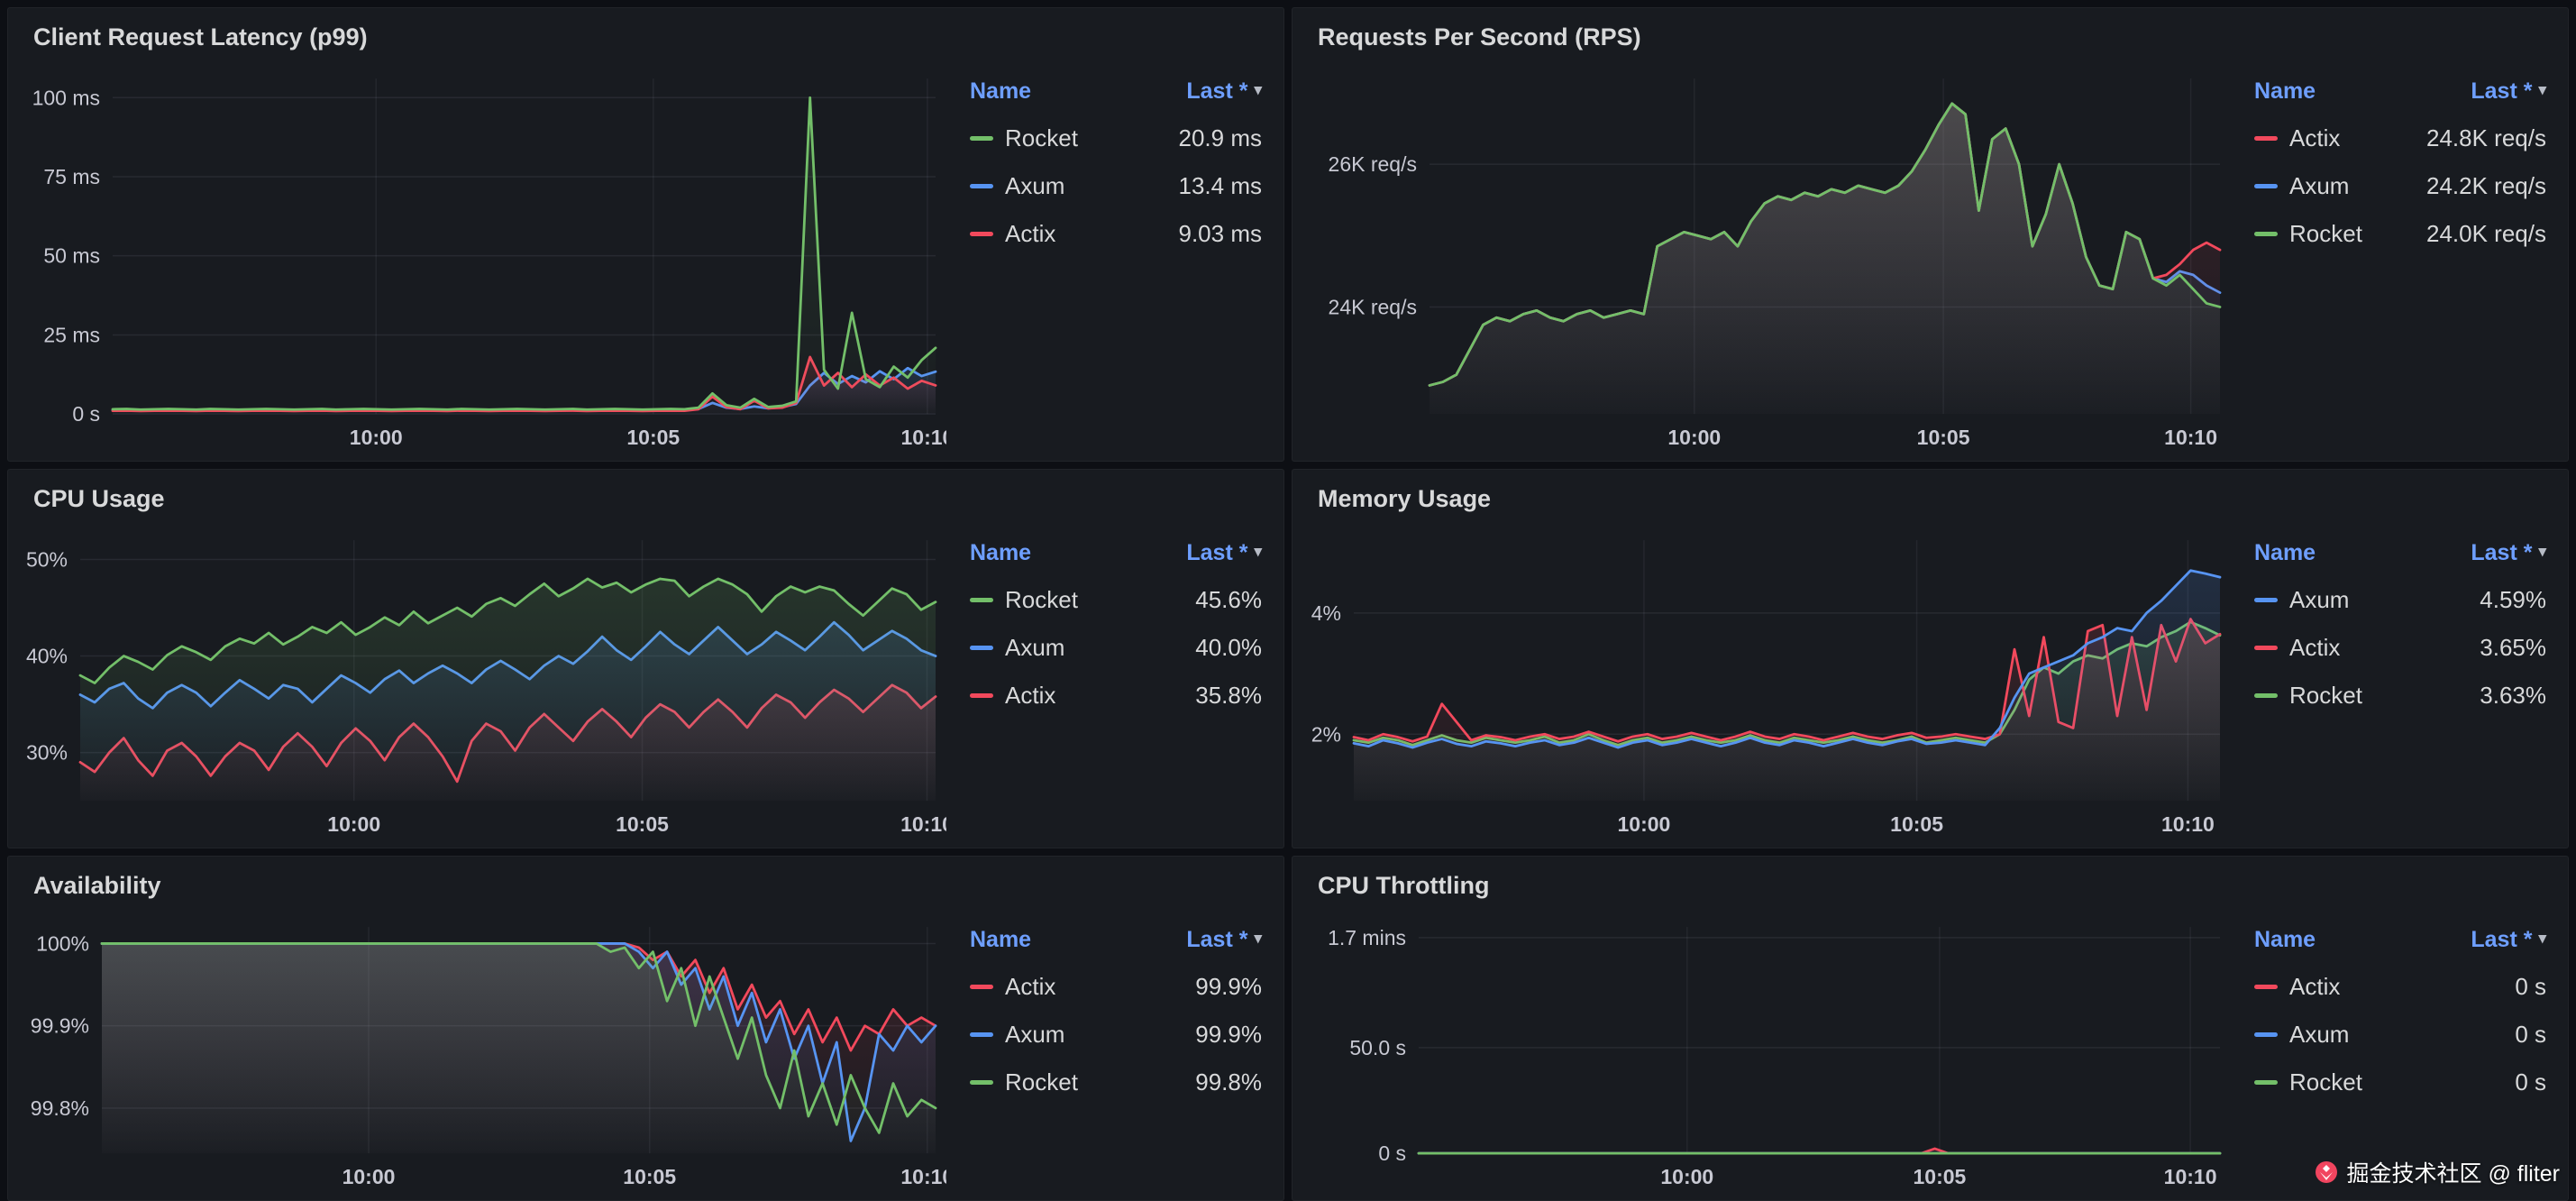  What do you see at coordinates (62, 943) in the screenshot?
I see `svg-text: 100%` at bounding box center [62, 943].